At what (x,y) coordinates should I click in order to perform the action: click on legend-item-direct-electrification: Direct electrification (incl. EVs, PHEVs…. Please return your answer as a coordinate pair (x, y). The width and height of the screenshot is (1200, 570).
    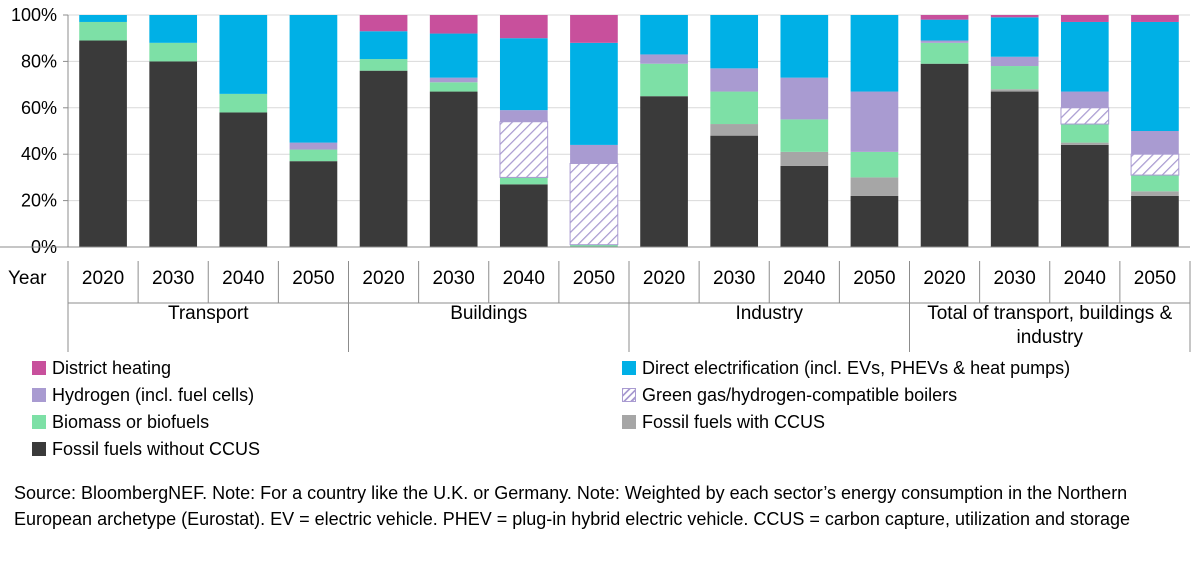
    Looking at the image, I should click on (846, 368).